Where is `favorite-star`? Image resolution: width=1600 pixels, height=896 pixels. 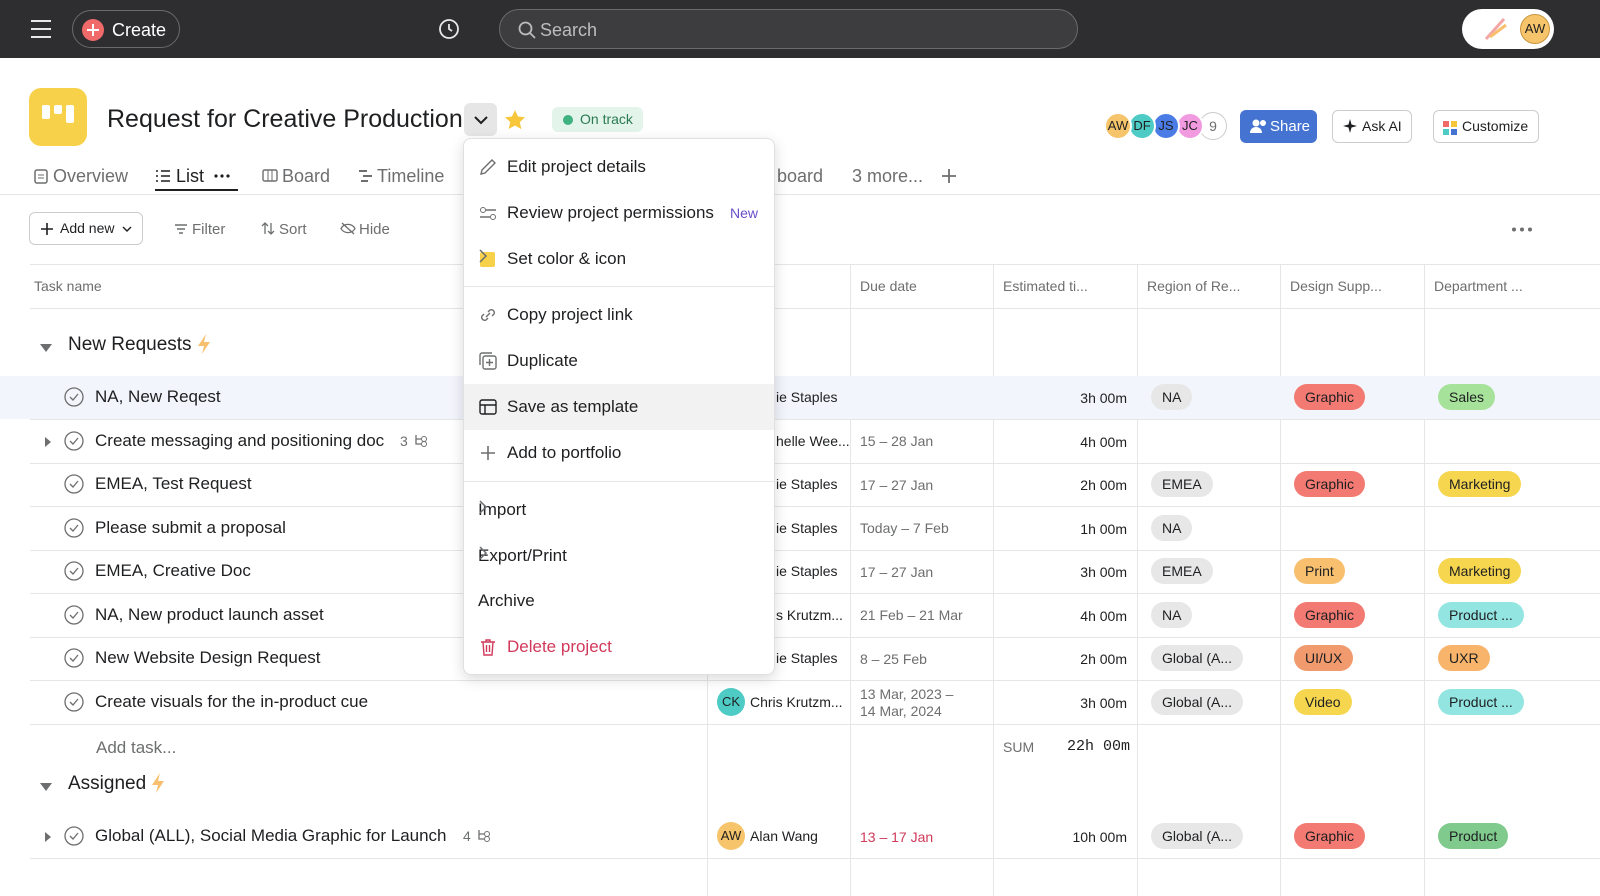 favorite-star is located at coordinates (515, 119).